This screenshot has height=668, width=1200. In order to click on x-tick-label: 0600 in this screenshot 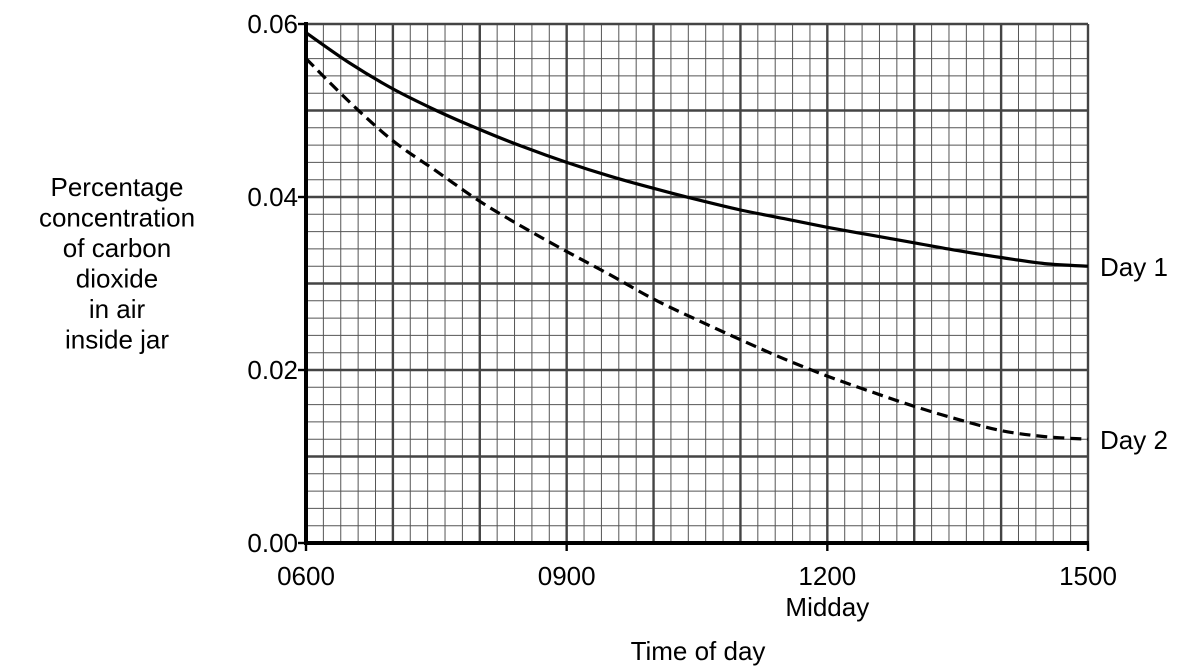, I will do `click(306, 576)`.